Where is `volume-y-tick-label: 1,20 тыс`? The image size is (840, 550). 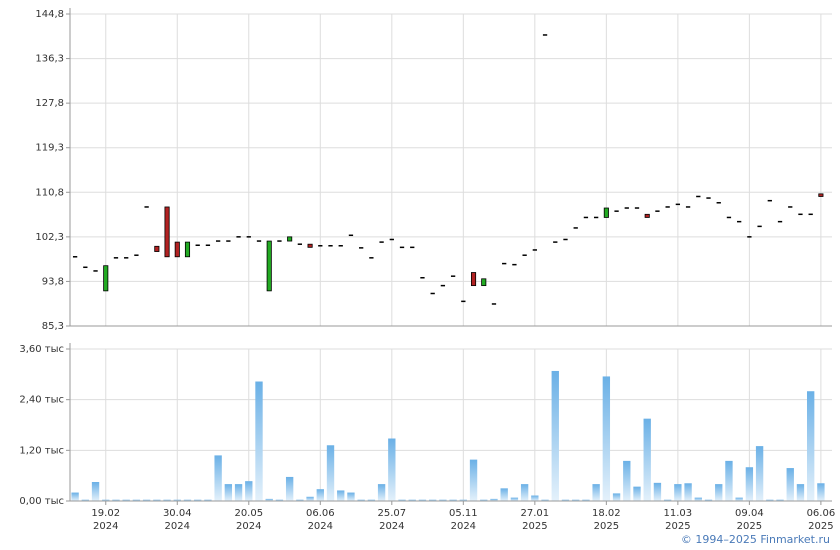
volume-y-tick-label: 1,20 тыс is located at coordinates (41, 450).